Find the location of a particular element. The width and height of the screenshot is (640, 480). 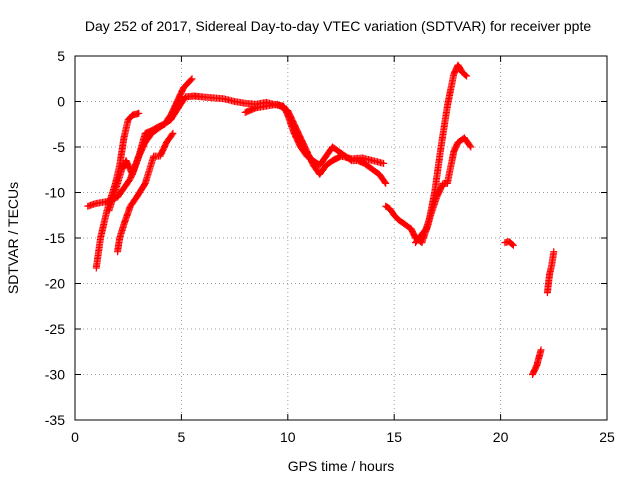

x-tick-label: 25 is located at coordinates (607, 437).